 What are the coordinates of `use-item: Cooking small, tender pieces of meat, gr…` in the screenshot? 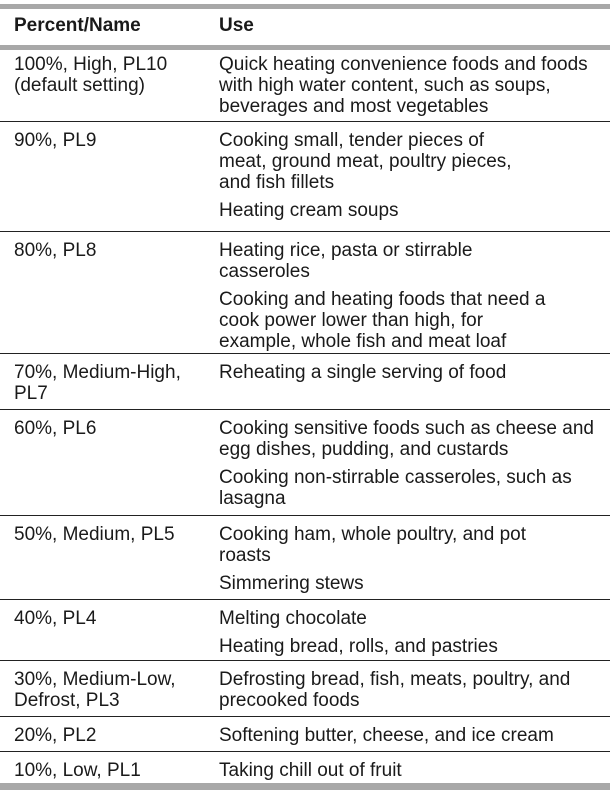 It's located at (365, 161).